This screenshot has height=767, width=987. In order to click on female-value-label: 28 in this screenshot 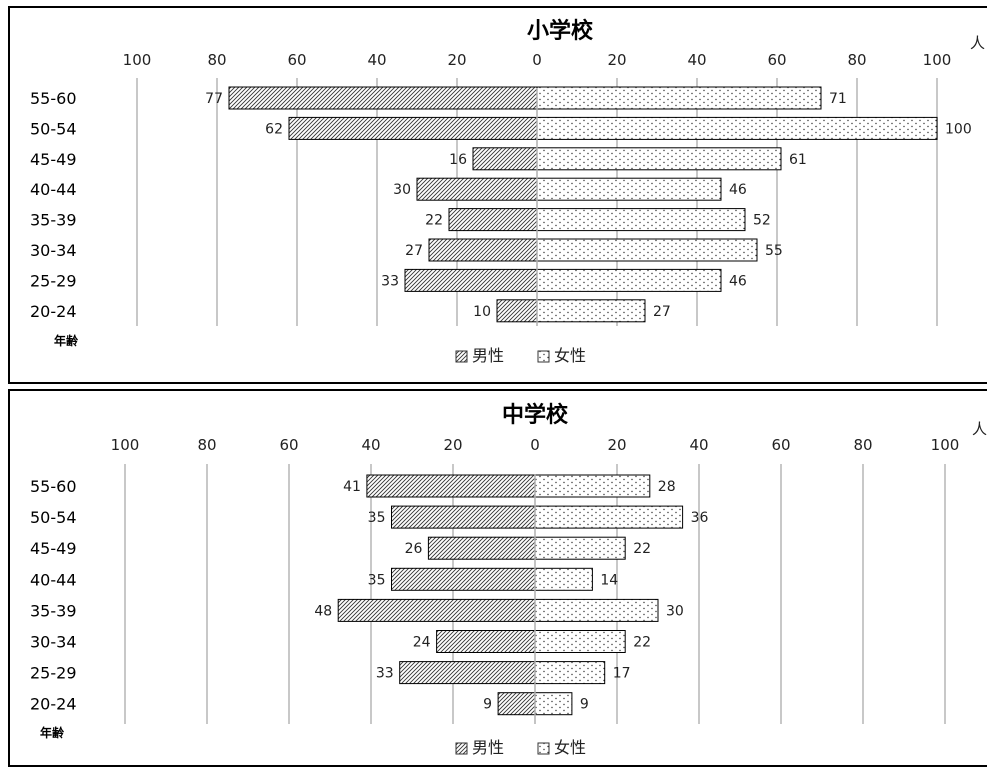, I will do `click(667, 487)`.